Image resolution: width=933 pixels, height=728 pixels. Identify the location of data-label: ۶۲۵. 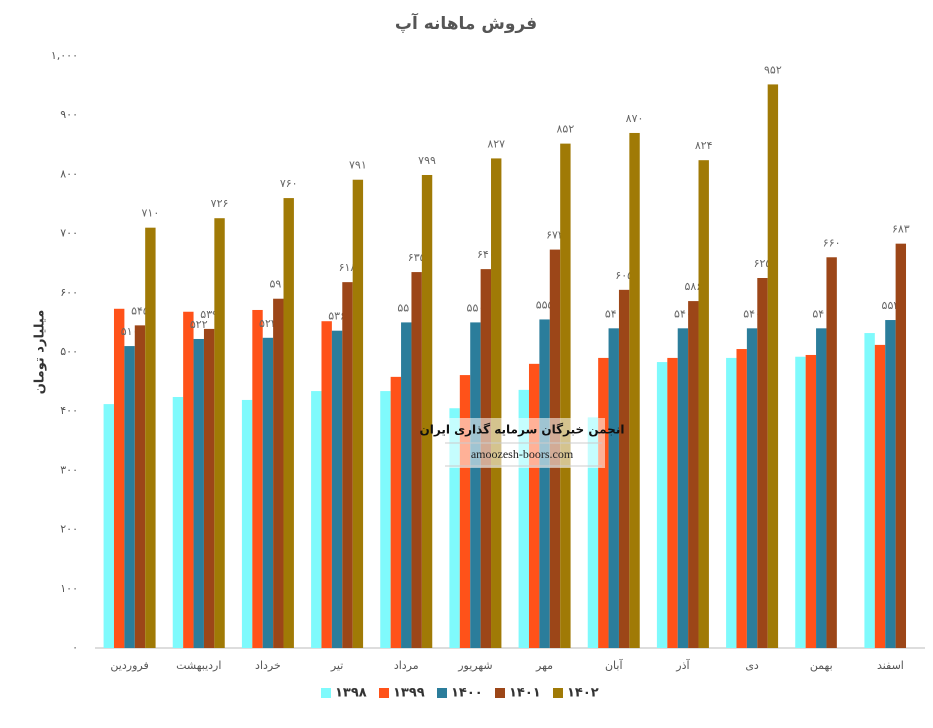
(763, 263).